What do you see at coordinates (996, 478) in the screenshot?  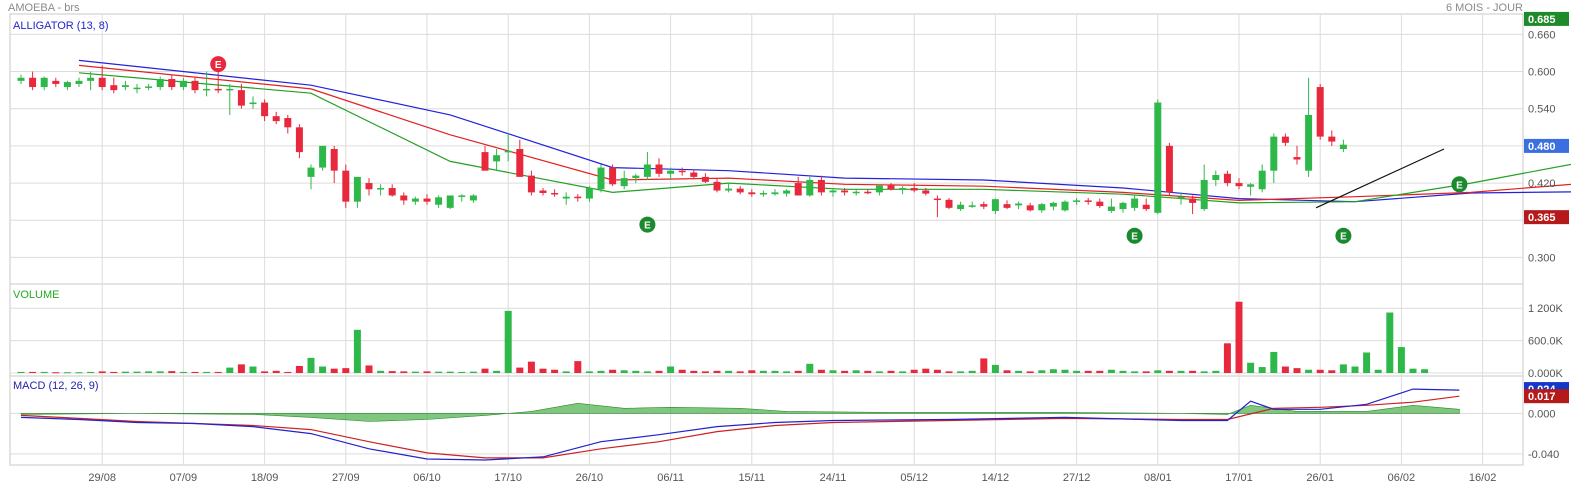 I see `x-tick-label: 14/12` at bounding box center [996, 478].